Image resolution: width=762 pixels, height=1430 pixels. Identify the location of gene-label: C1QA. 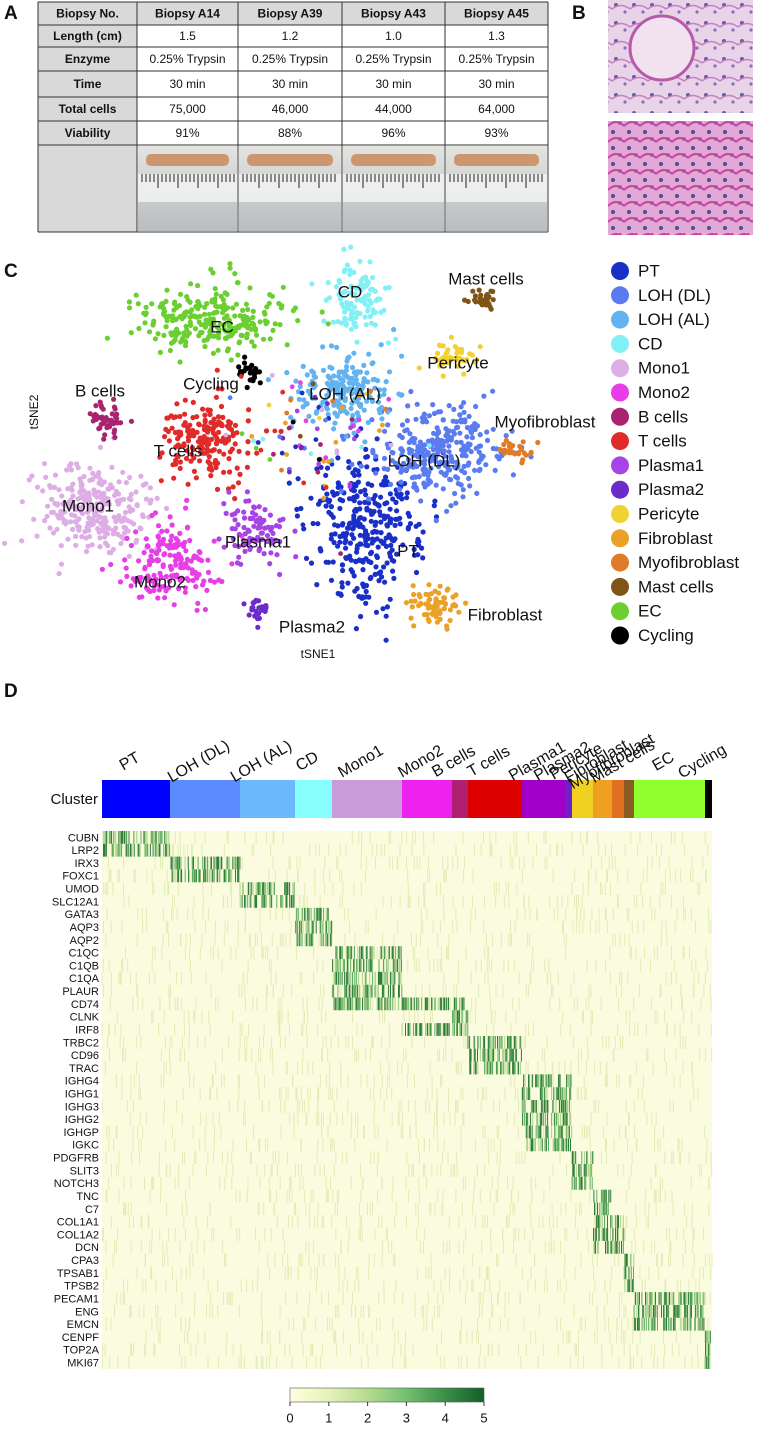
(84, 979).